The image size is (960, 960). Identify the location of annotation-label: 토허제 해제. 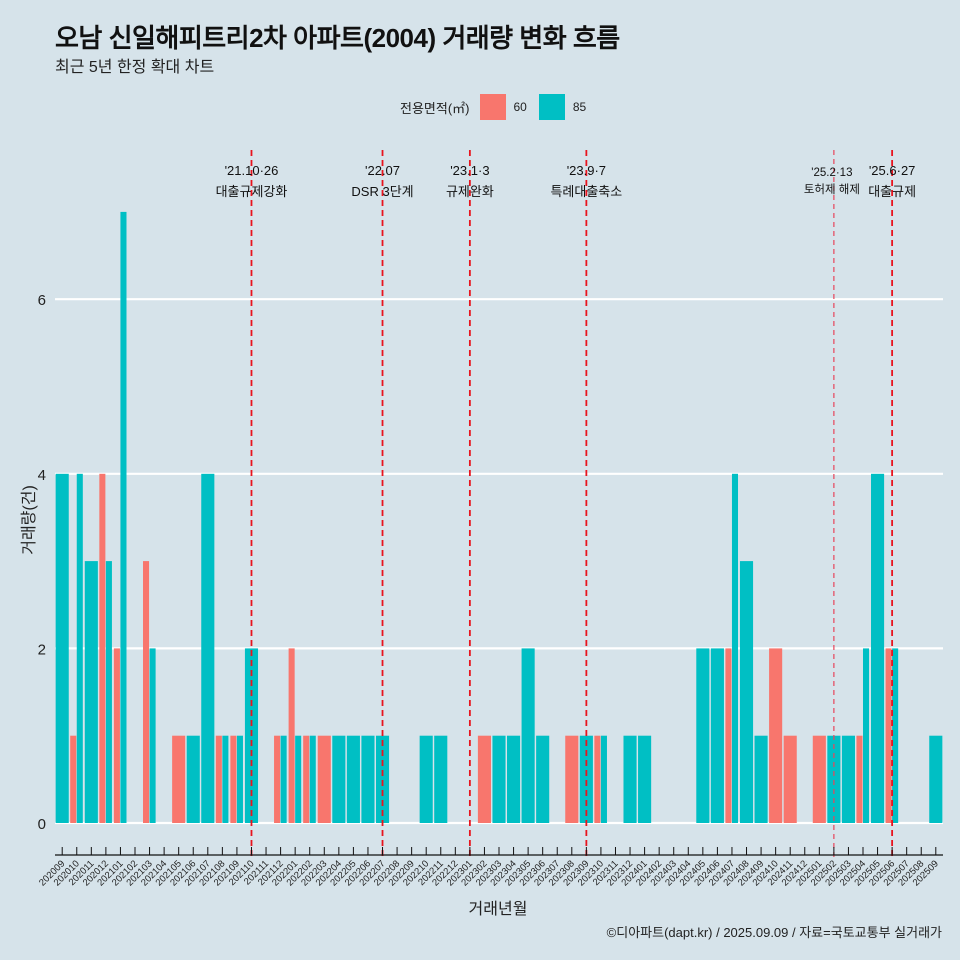
(832, 189).